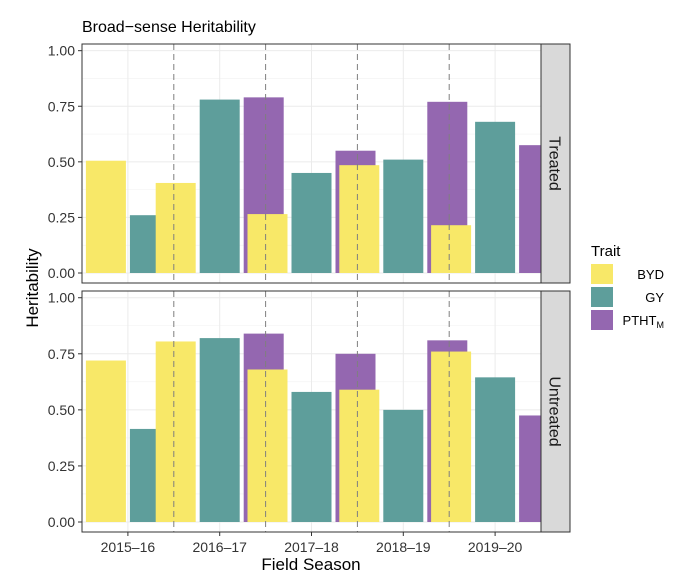  I want to click on x-tick-label: 2016–17, so click(219, 547).